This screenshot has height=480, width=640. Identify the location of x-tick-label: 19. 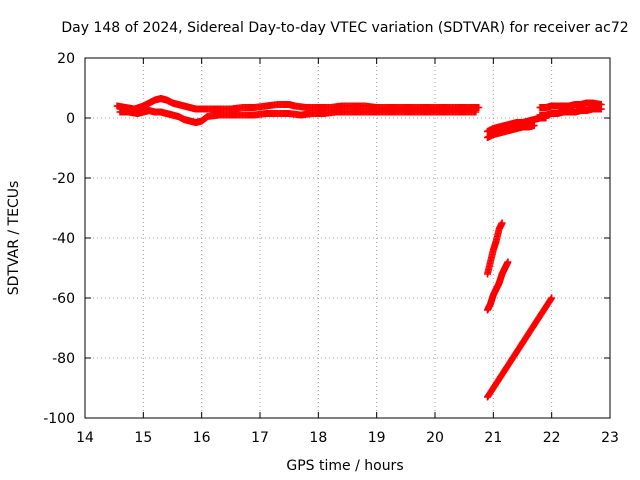
(377, 438).